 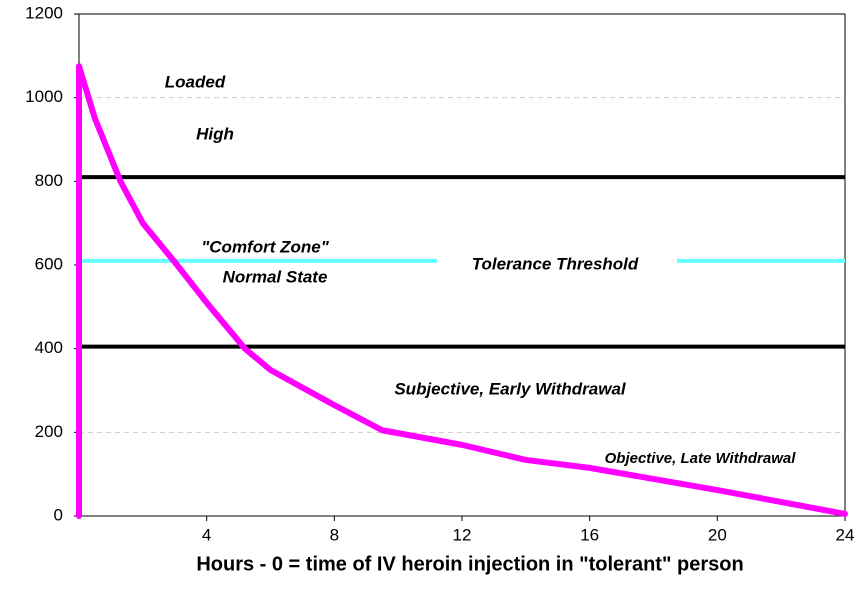 I want to click on y-tick-label: 600, so click(x=49, y=263).